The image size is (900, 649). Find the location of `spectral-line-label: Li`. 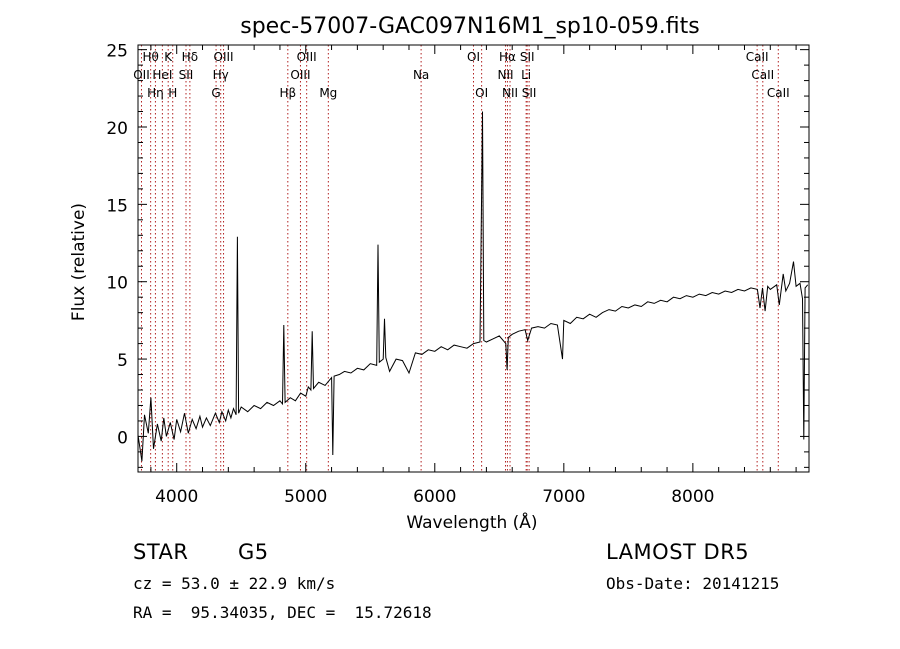

spectral-line-label: Li is located at coordinates (526, 75).